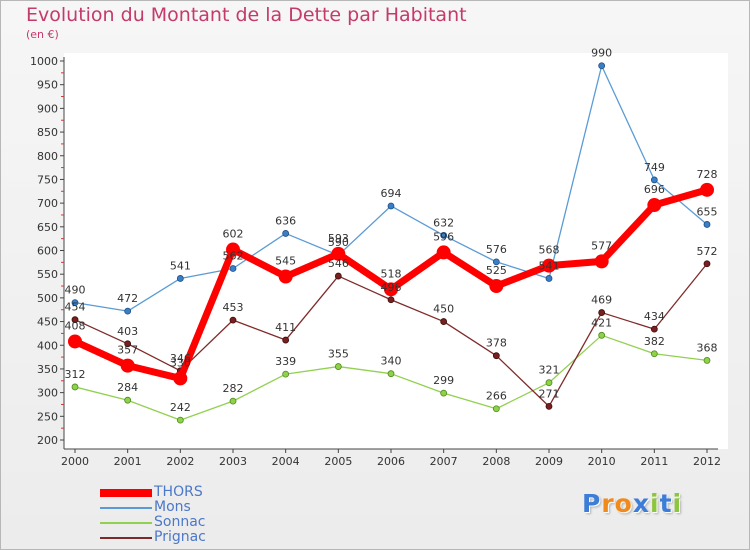 This screenshot has width=750, height=550. Describe the element at coordinates (233, 461) in the screenshot. I see `x-tick-label: 2003` at that location.